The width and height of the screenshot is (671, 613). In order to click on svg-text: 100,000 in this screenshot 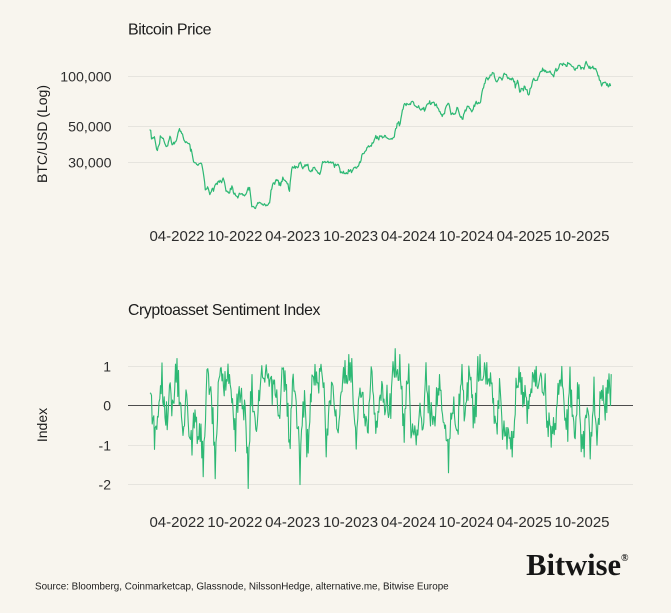, I will do `click(85, 78)`.